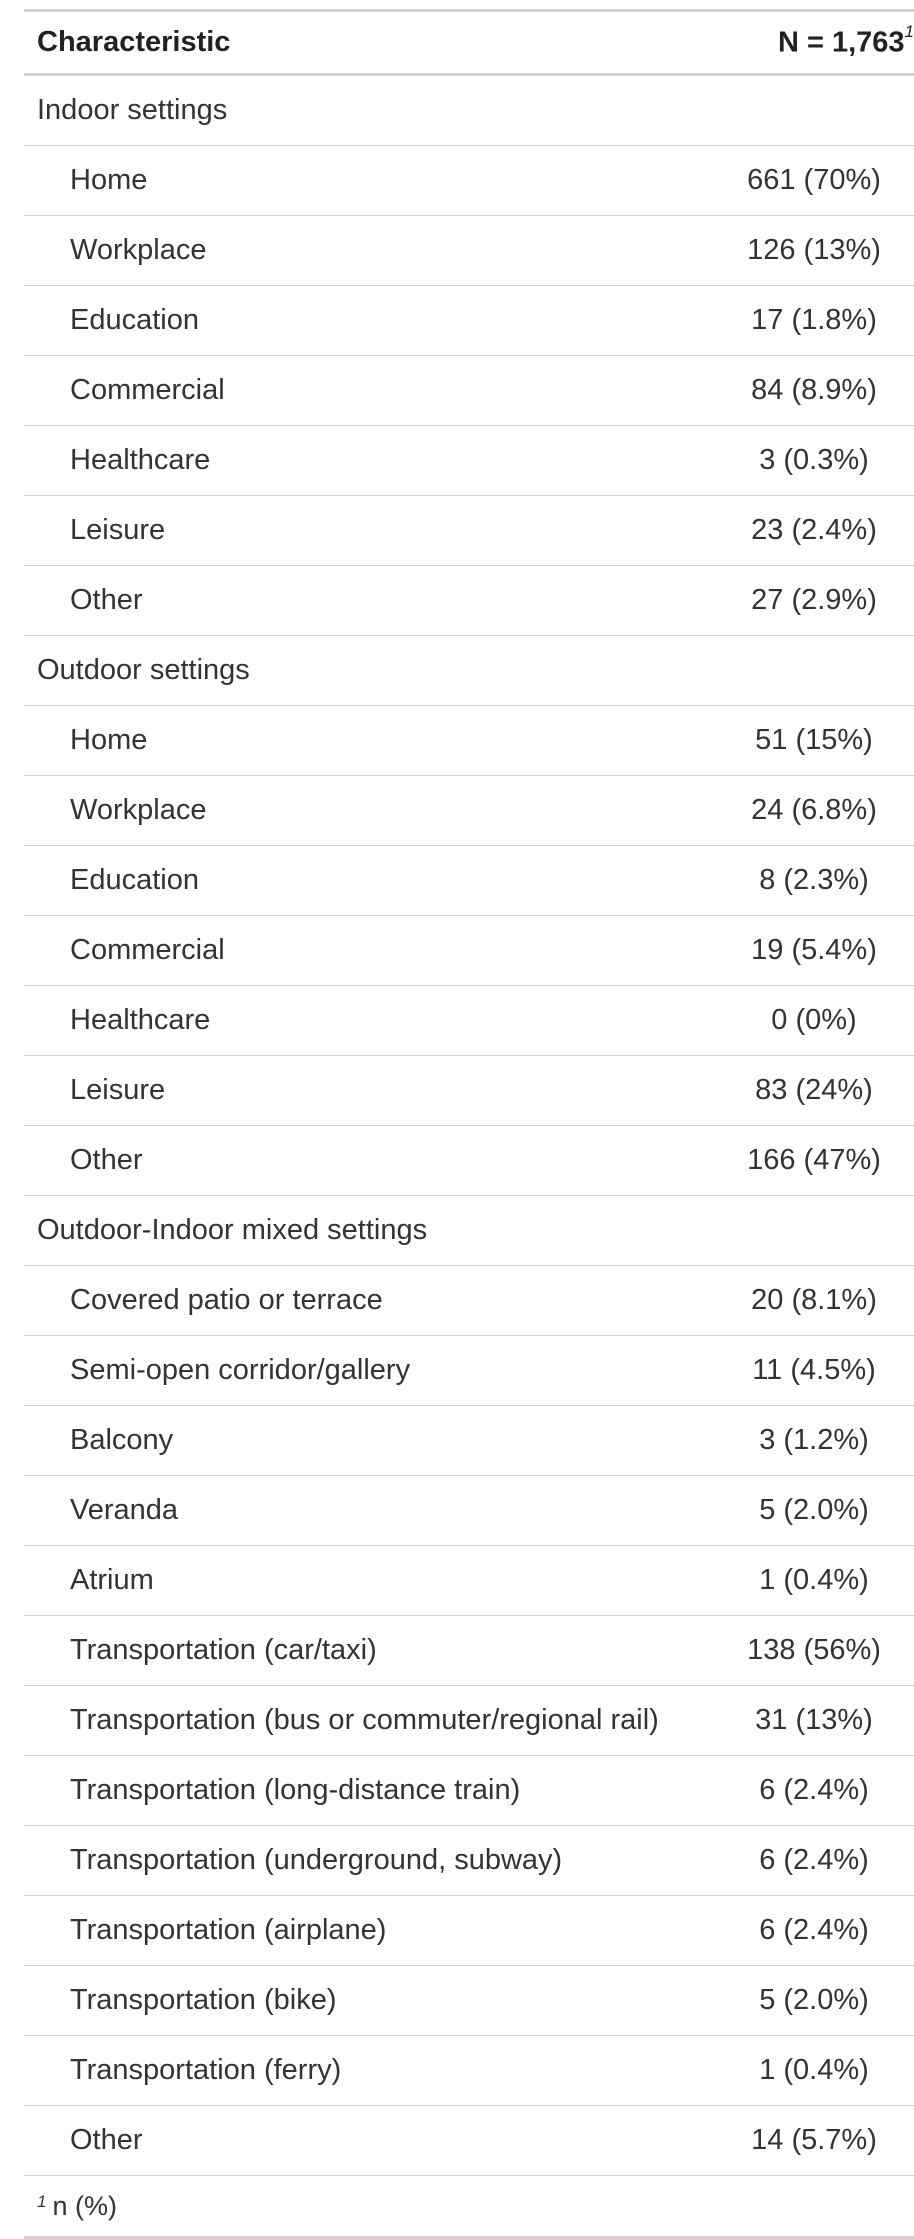 The image size is (914, 2239). I want to click on group-label: Outdoor-Indoor mixed settings, so click(232, 1230).